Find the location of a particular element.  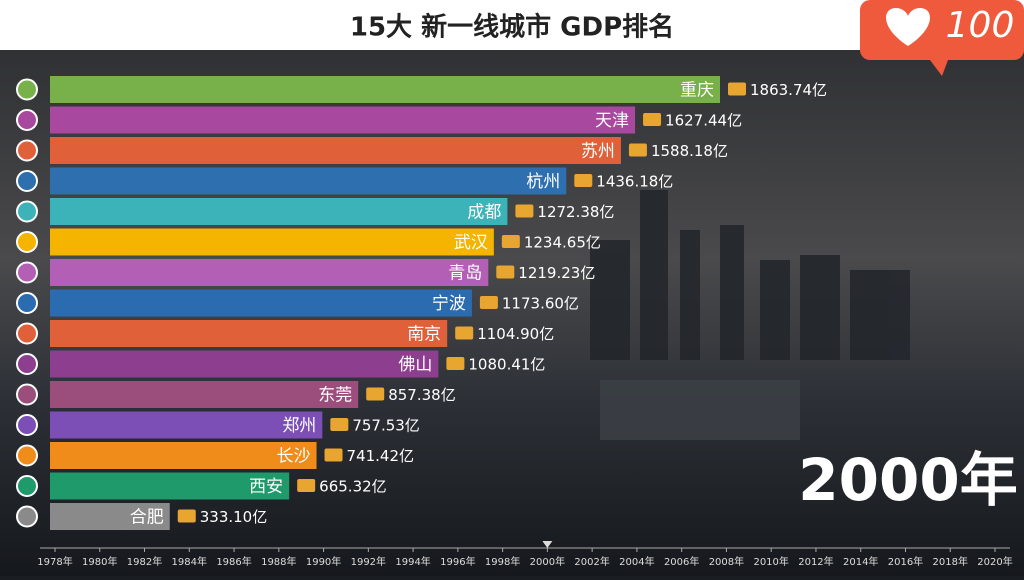

timeline-label: 1992年 is located at coordinates (368, 561).